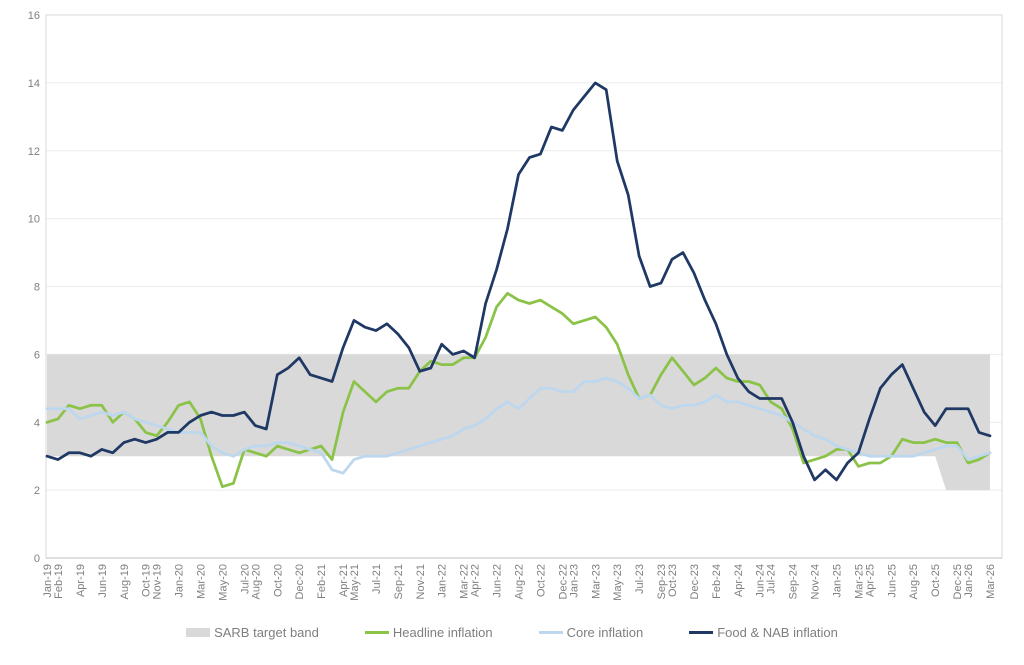 This screenshot has width=1024, height=665. I want to click on legend-label: Food & NAB inflation, so click(777, 632).